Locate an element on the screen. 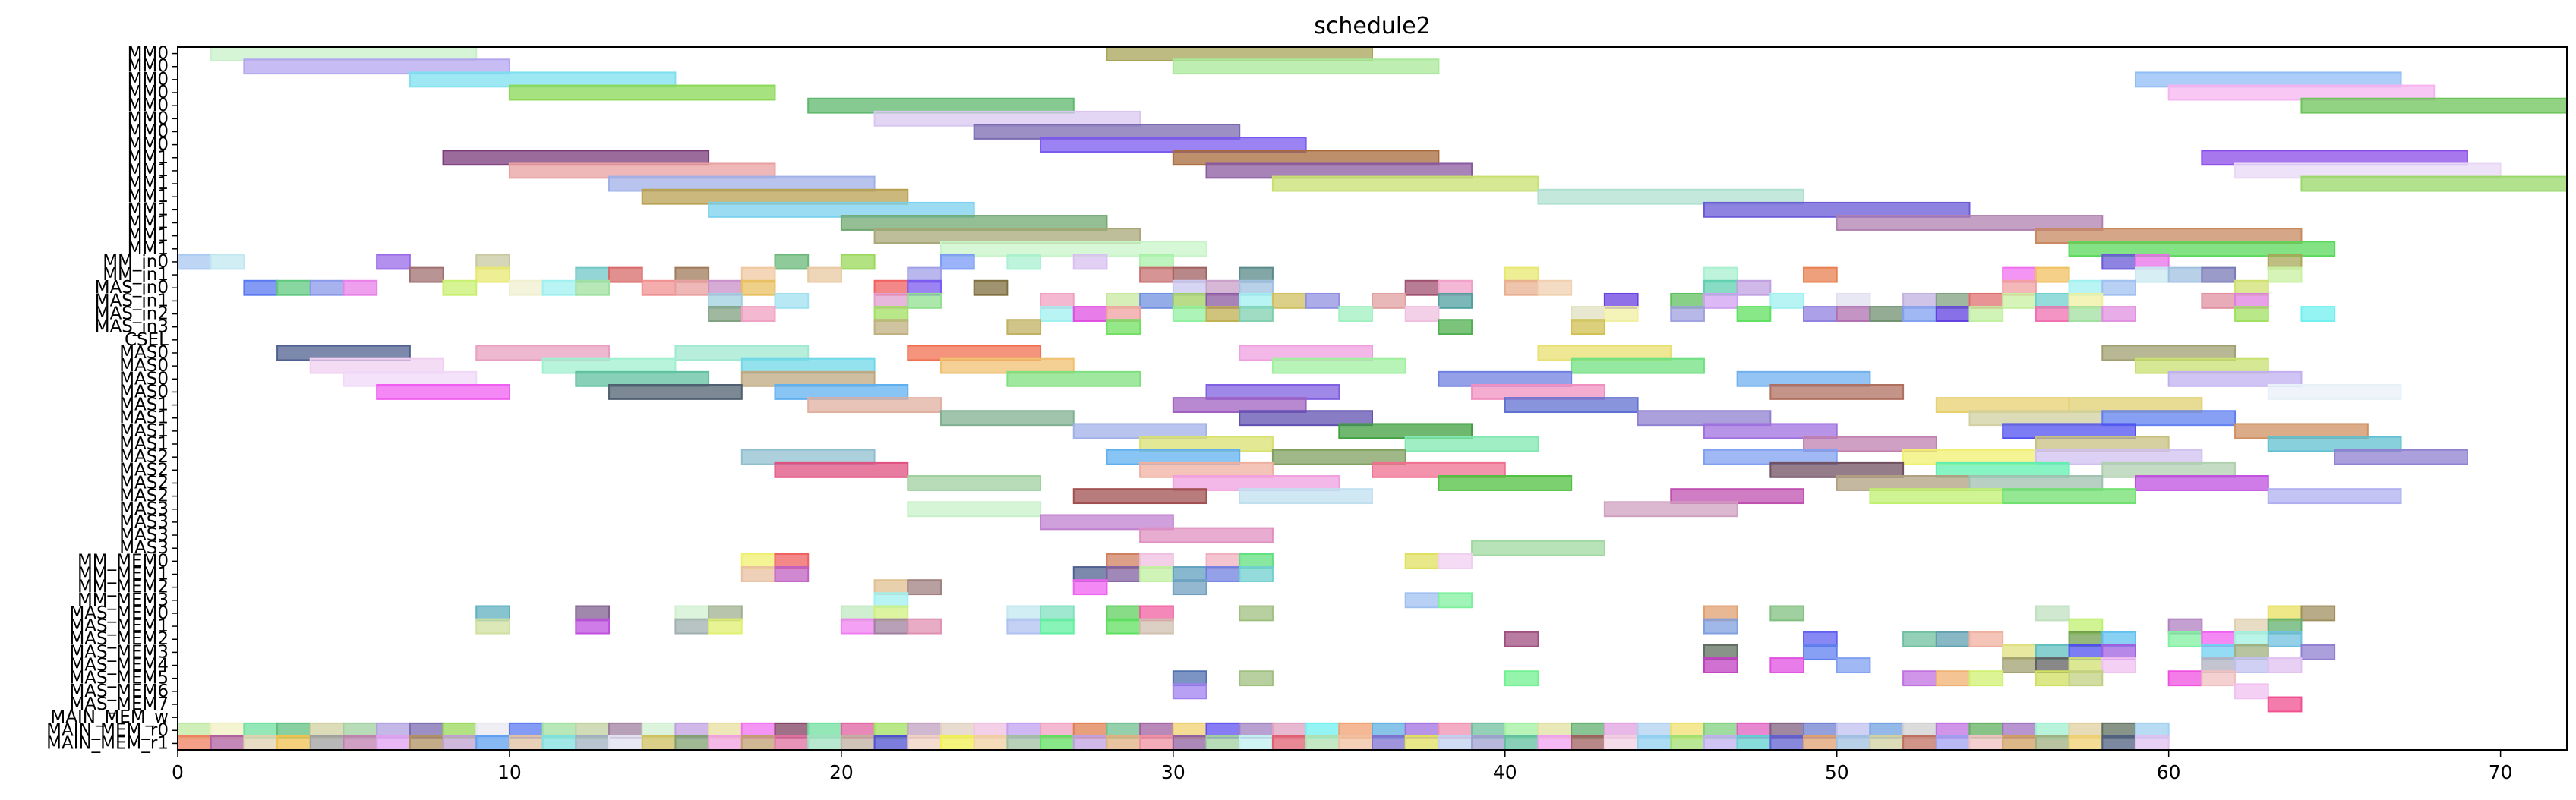  x-tick-label: 30 is located at coordinates (1173, 772).